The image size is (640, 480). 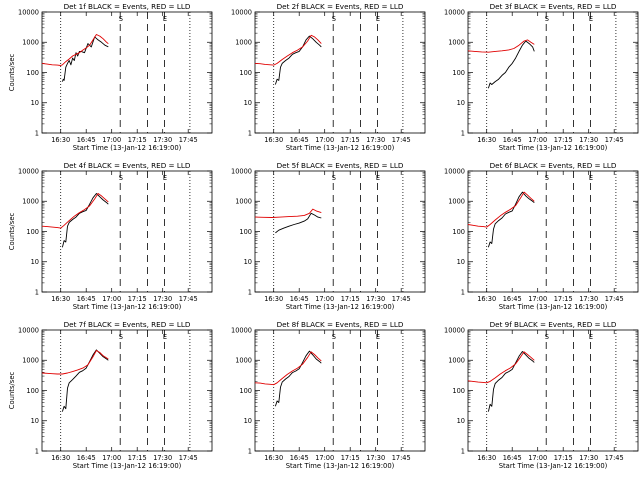 I want to click on plot-title: Det 3f BLACK = Events, RED = LLD, so click(x=553, y=6).